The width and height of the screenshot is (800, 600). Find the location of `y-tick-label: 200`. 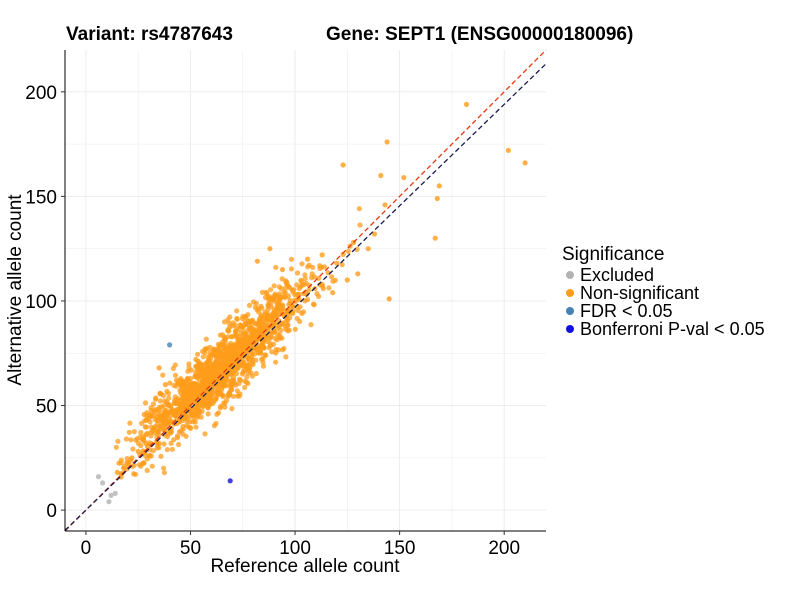

y-tick-label: 200 is located at coordinates (41, 93).